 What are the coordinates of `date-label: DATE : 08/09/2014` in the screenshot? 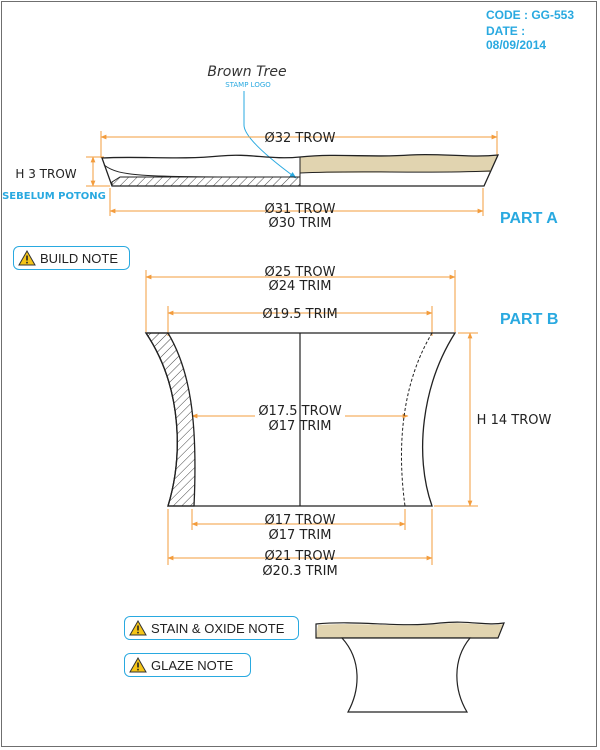 It's located at (516, 38).